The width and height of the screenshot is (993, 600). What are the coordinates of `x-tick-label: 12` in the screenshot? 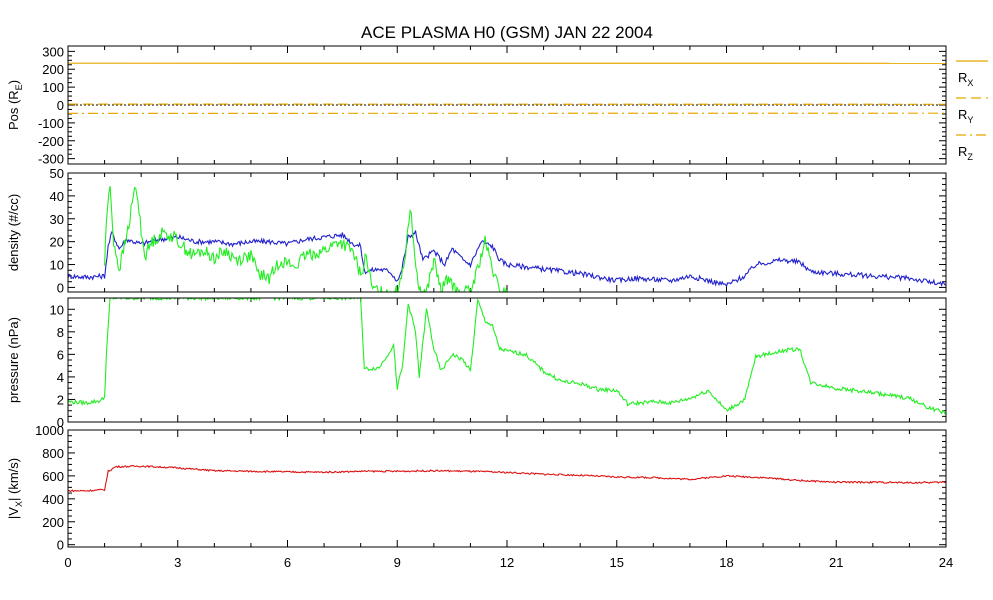 It's located at (507, 562).